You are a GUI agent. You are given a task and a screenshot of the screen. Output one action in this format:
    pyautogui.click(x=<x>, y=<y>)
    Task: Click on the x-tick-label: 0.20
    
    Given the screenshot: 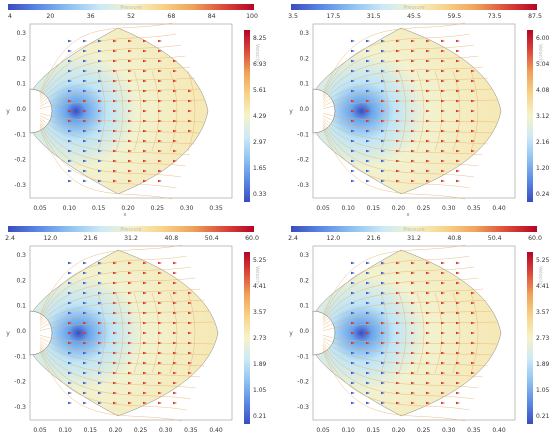 What is the action you would take?
    pyautogui.click(x=116, y=430)
    